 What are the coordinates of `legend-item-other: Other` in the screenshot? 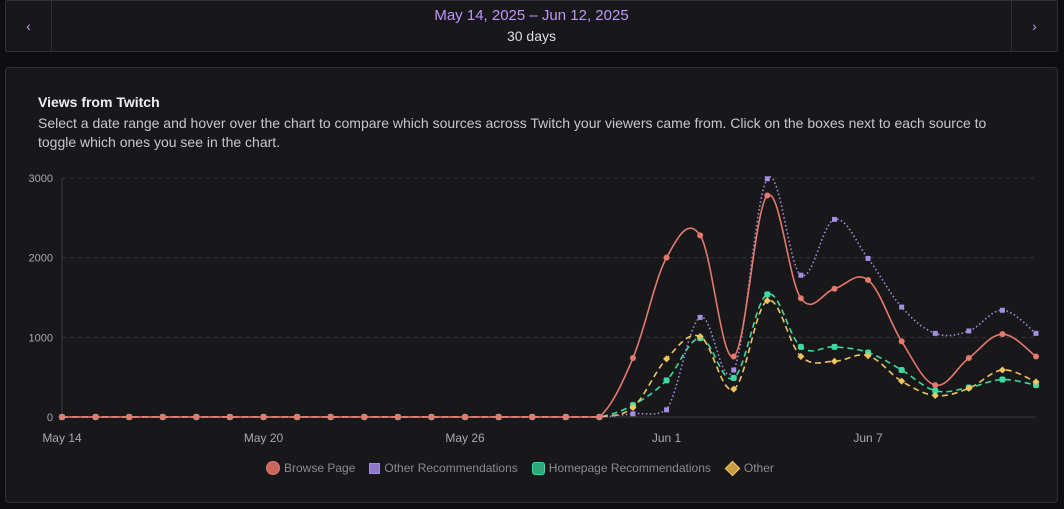 It's located at (749, 468).